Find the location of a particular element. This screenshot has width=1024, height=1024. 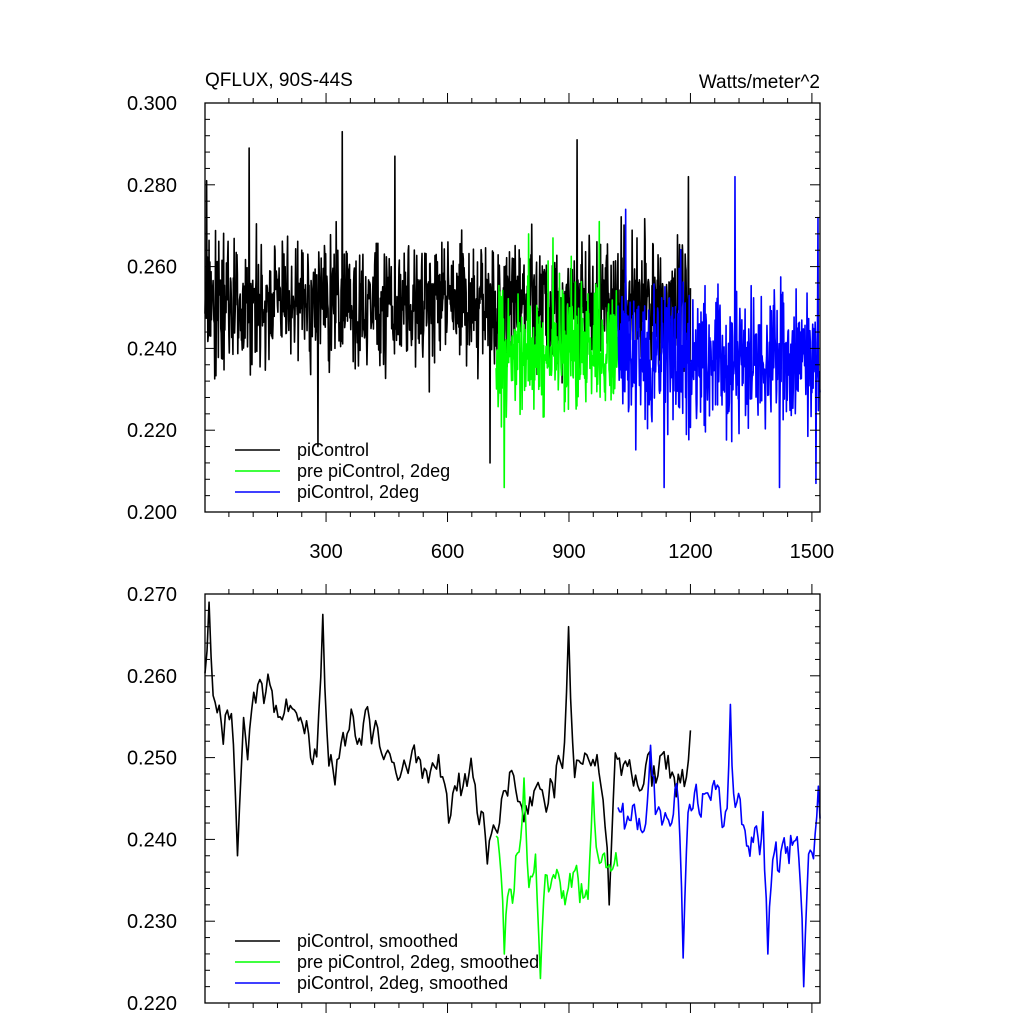

y-tick-label: 0.200 is located at coordinates (152, 513).